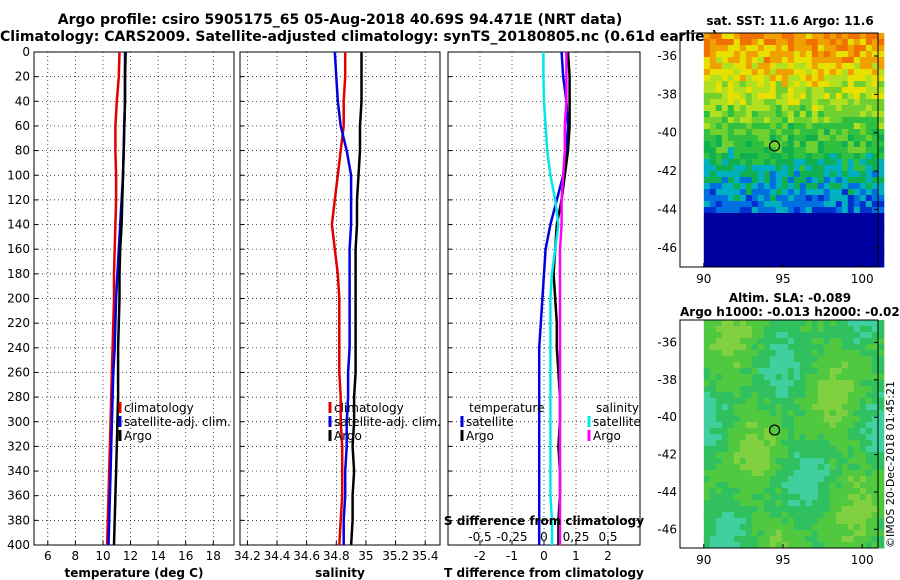  I want to click on top-tick-label: 0,5, so click(607, 537).